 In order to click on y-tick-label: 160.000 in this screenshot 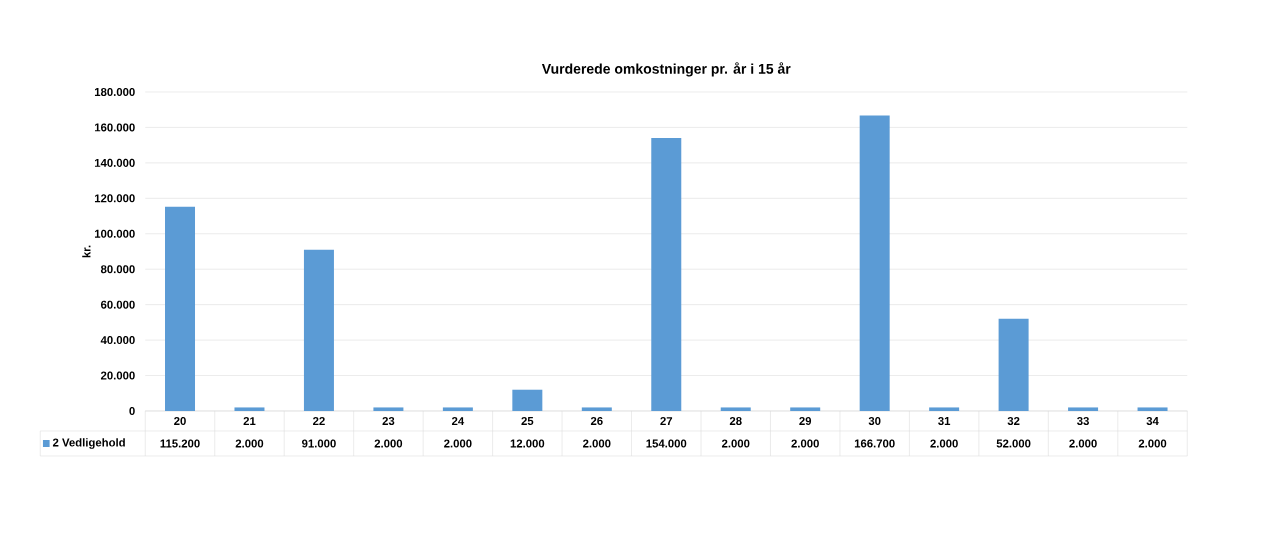, I will do `click(114, 127)`.